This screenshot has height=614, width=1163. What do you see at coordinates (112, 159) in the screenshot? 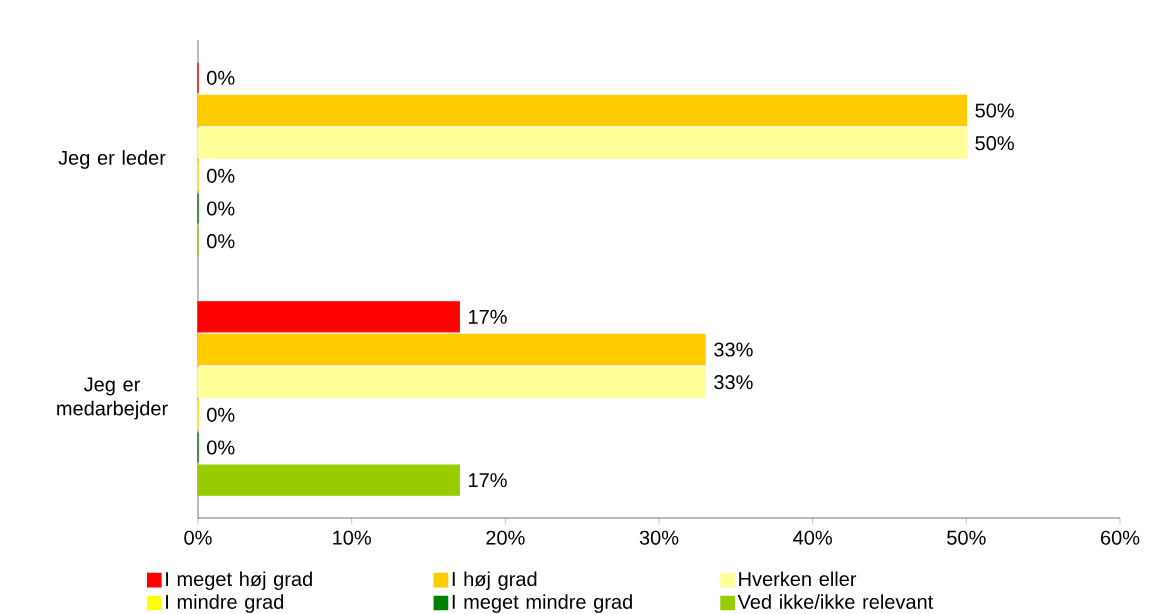
I see `y-tick-label: Jeg er leder` at bounding box center [112, 159].